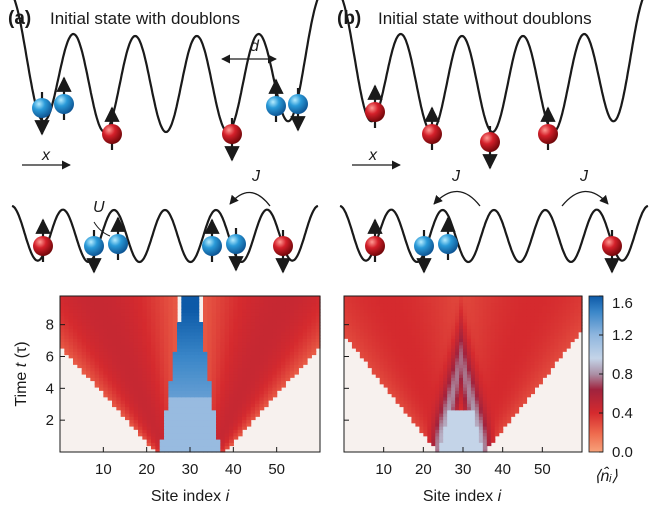  What do you see at coordinates (457, 198) in the screenshot?
I see `hop-arc-b-left` at bounding box center [457, 198].